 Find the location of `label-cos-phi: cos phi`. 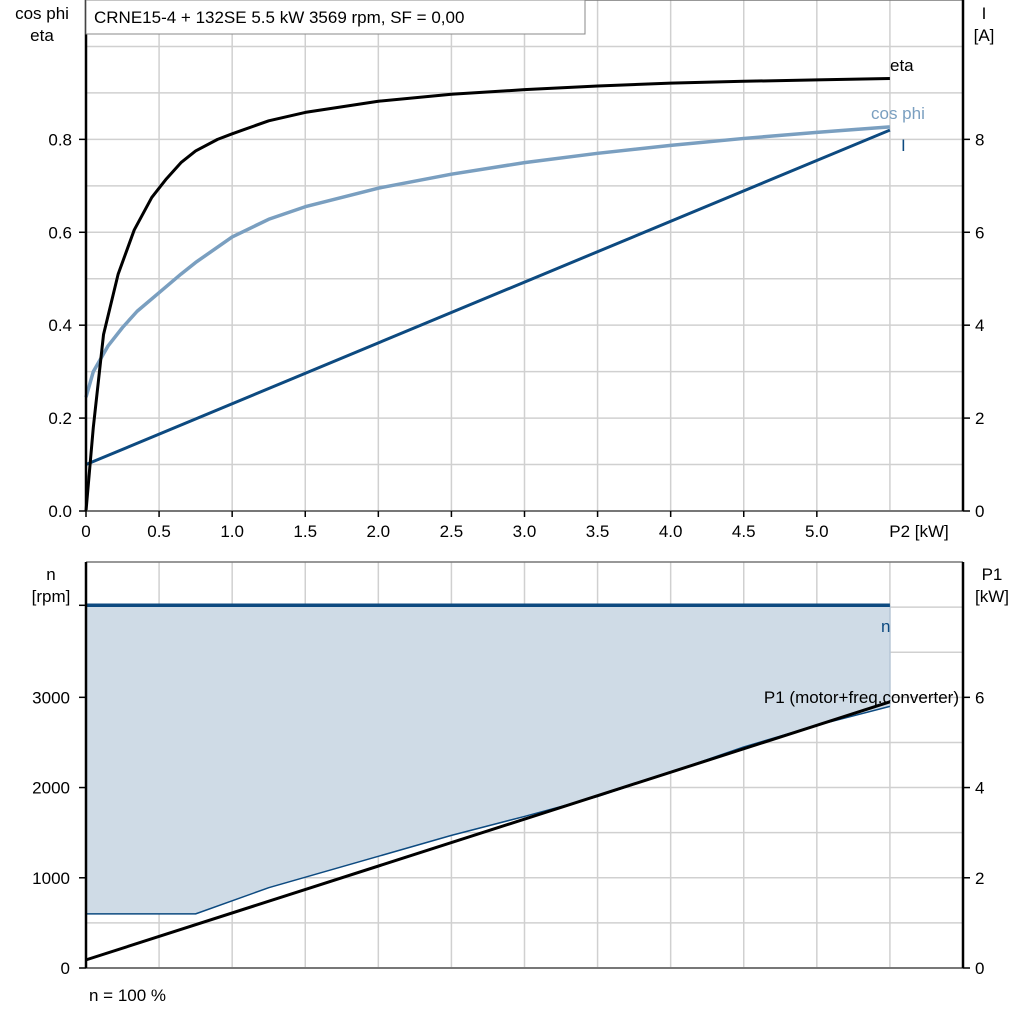

label-cos-phi: cos phi is located at coordinates (898, 113).